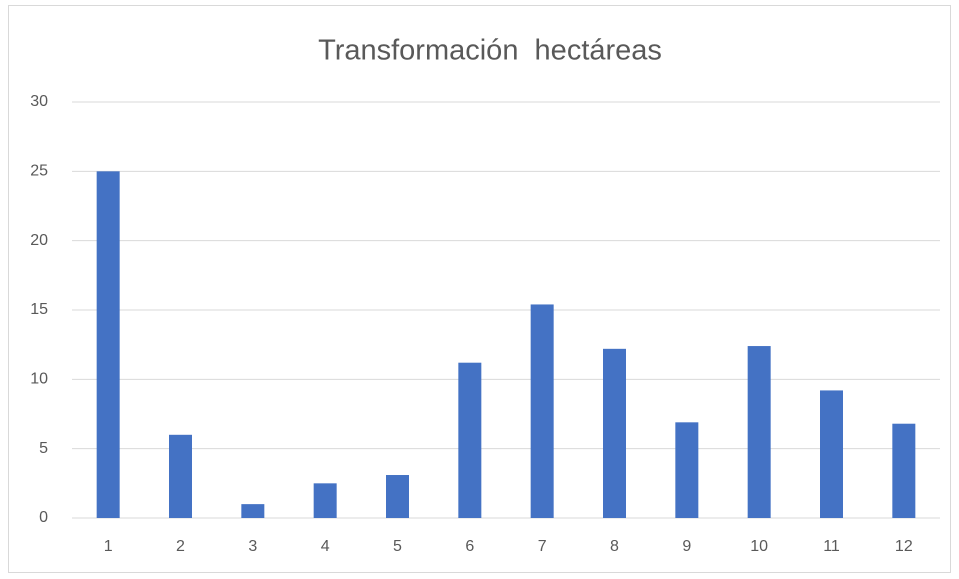 Image resolution: width=959 pixels, height=579 pixels. I want to click on y-tick-label: 10, so click(39, 379).